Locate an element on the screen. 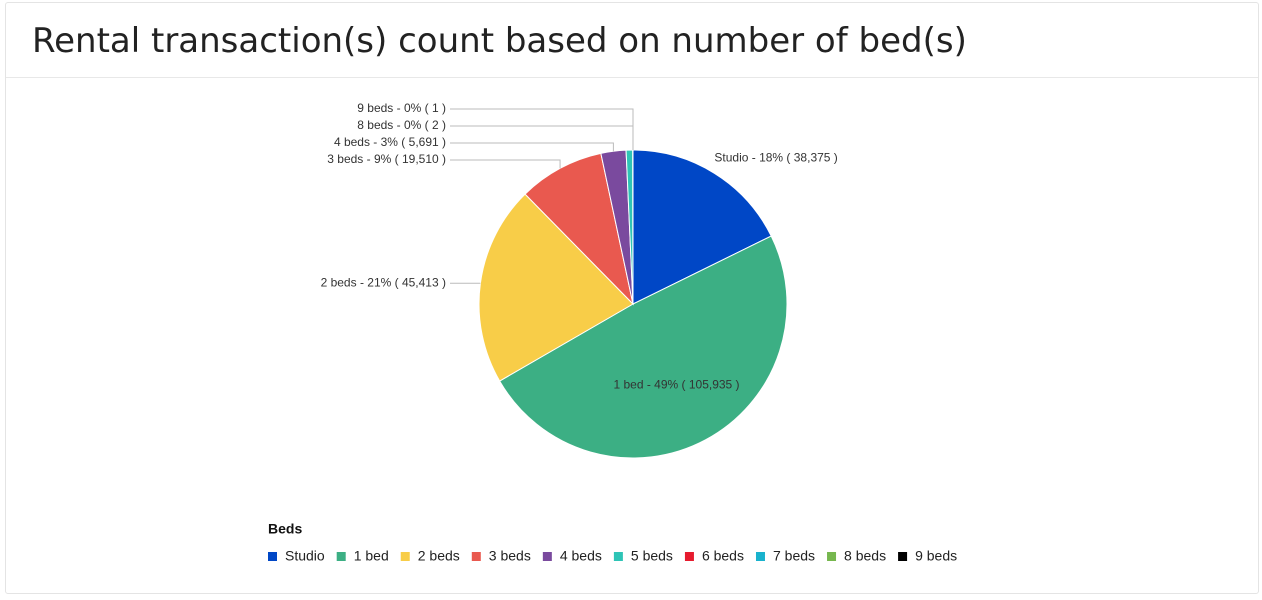 The image size is (1262, 600). data-label: 3 beds - 9% ( 19,510 ) is located at coordinates (386, 159).